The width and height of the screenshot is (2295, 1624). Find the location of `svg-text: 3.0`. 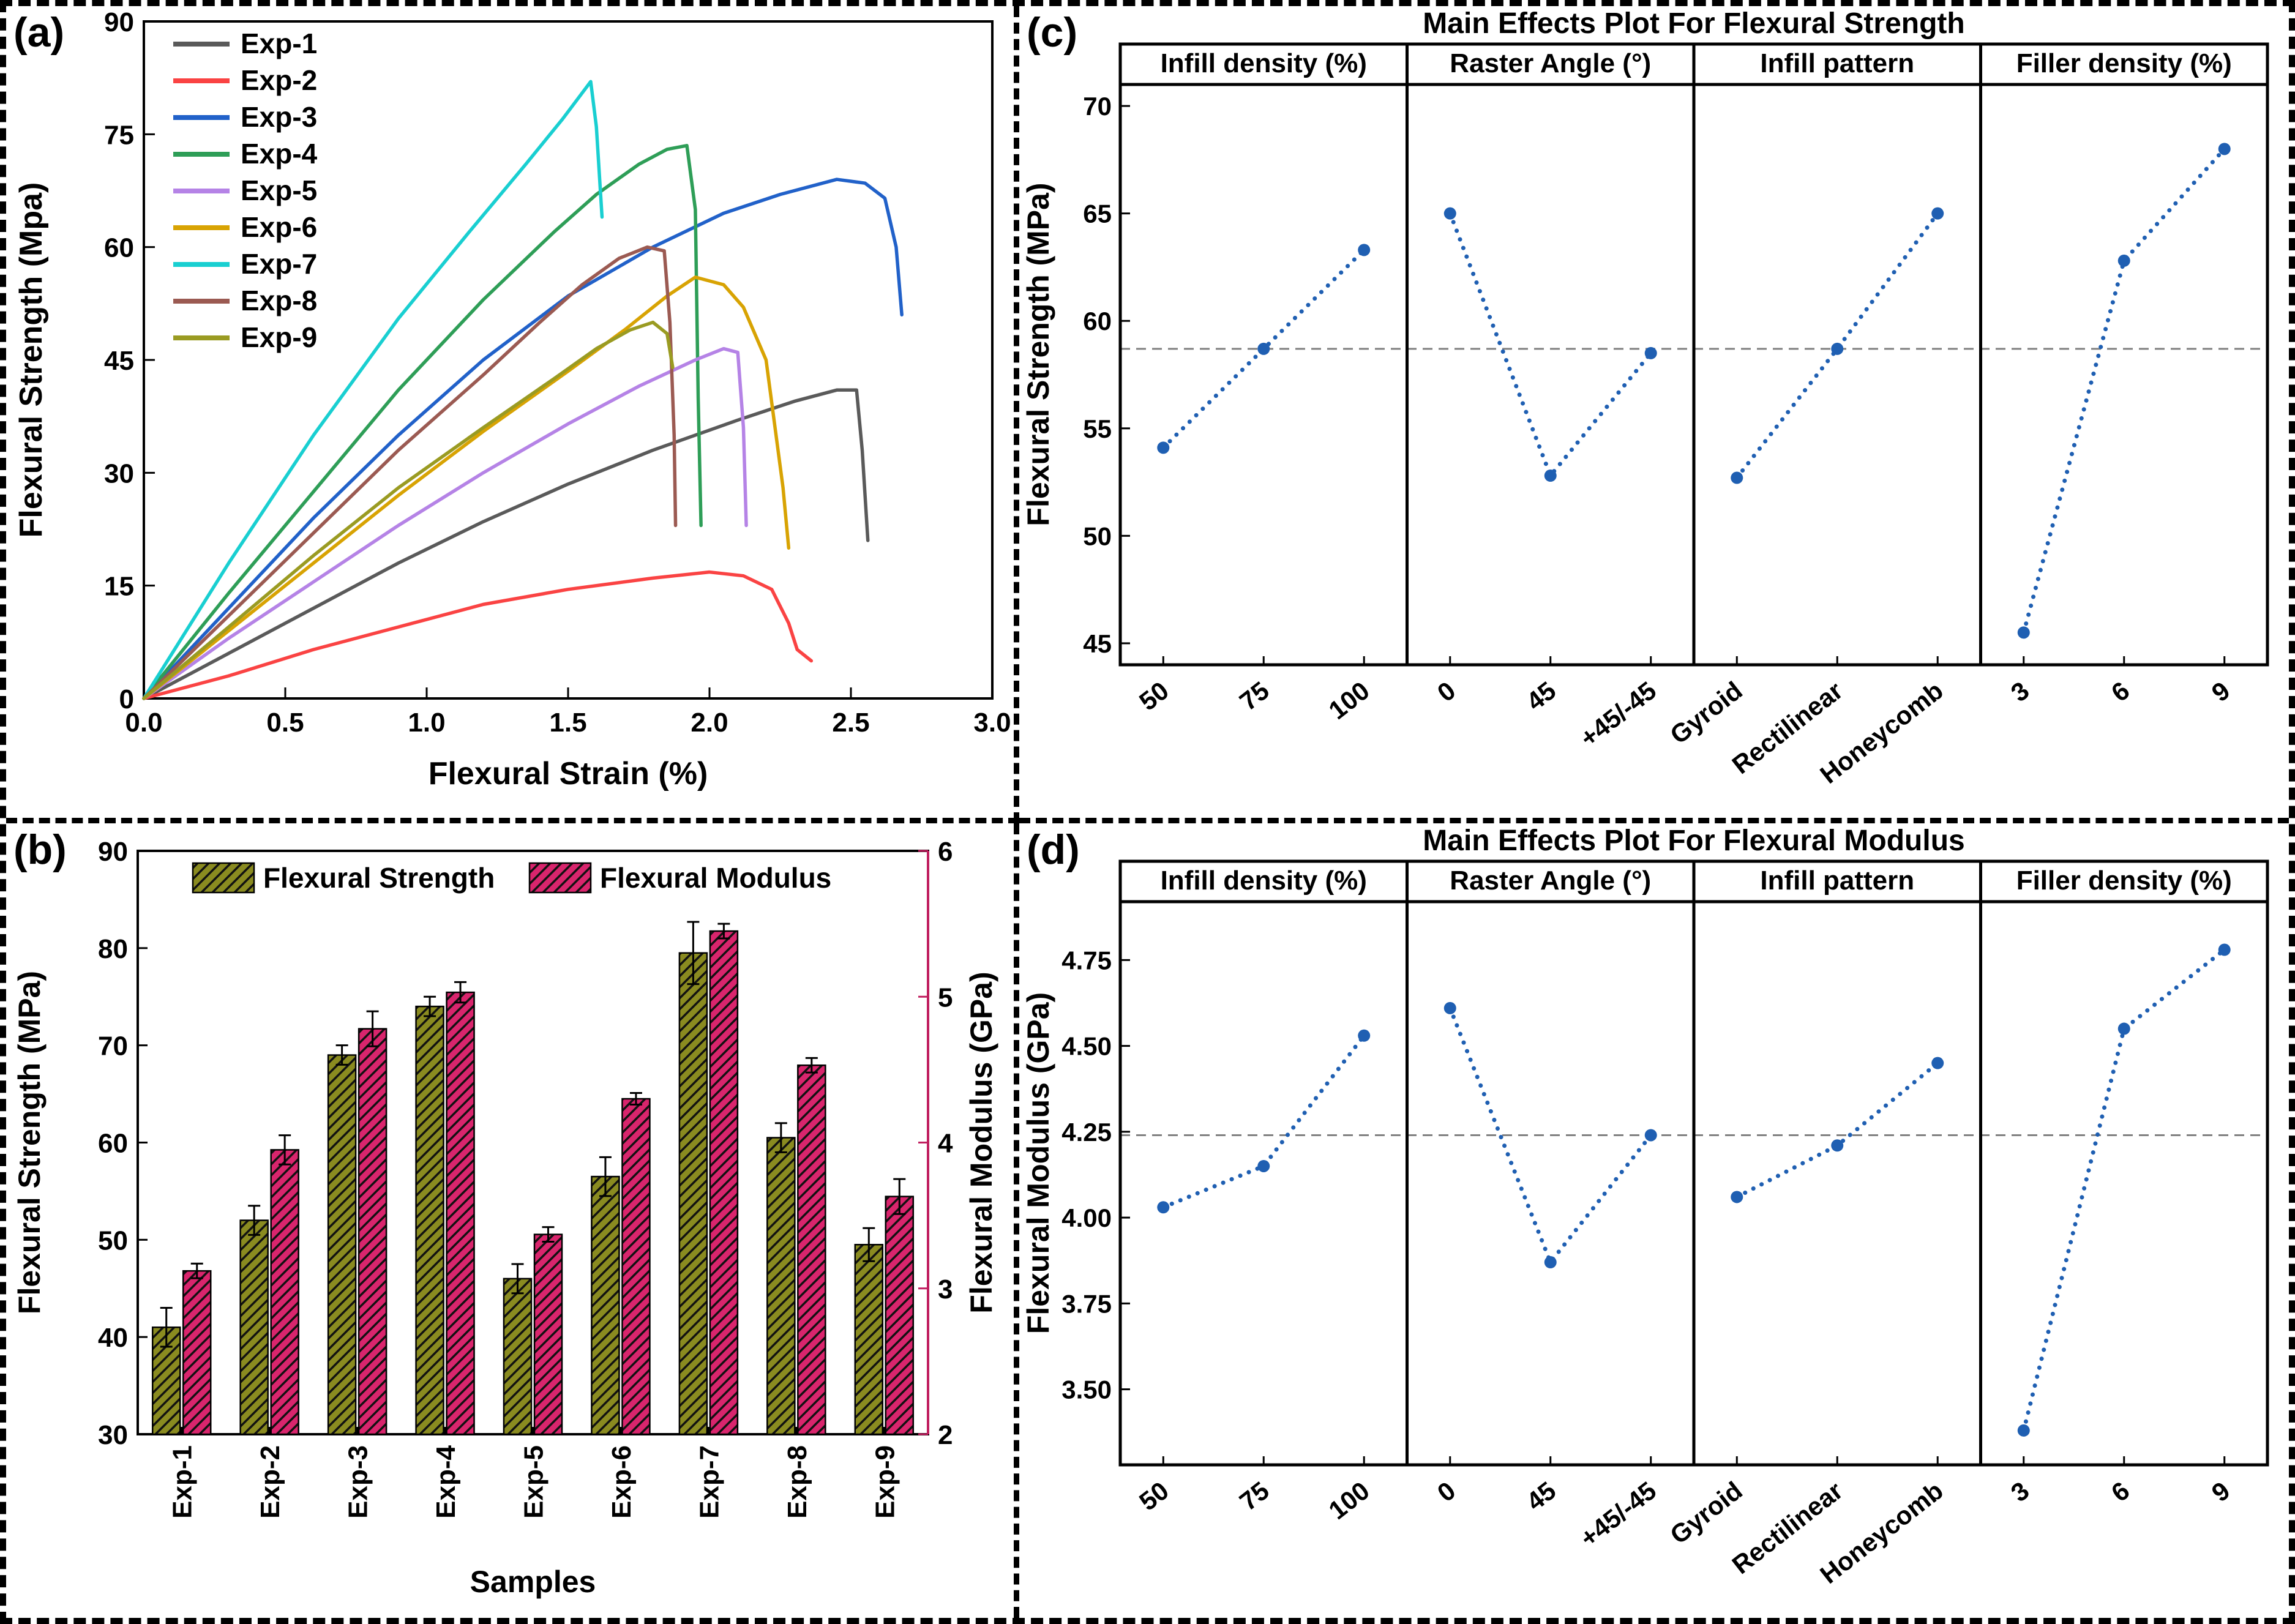

svg-text: 3.0 is located at coordinates (992, 723).